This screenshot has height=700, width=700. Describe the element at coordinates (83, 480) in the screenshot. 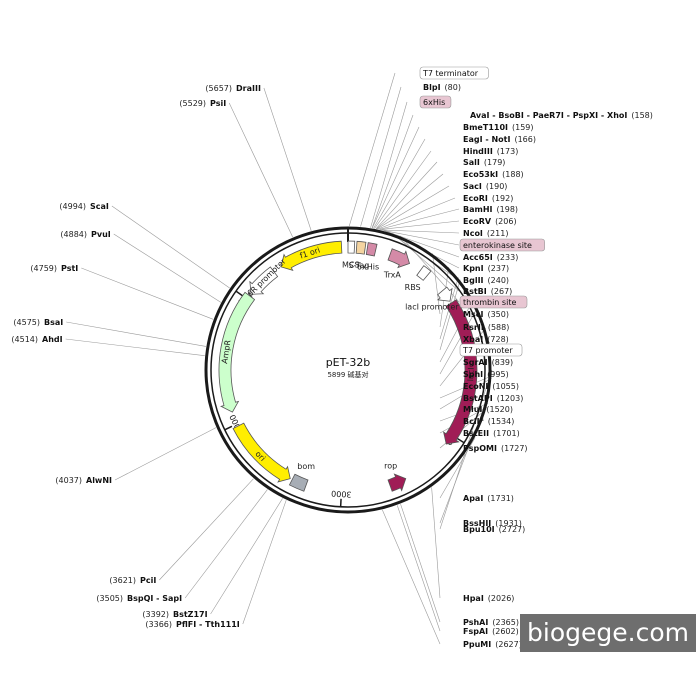

I see `site-alwni: (4037) AlwNI` at that location.